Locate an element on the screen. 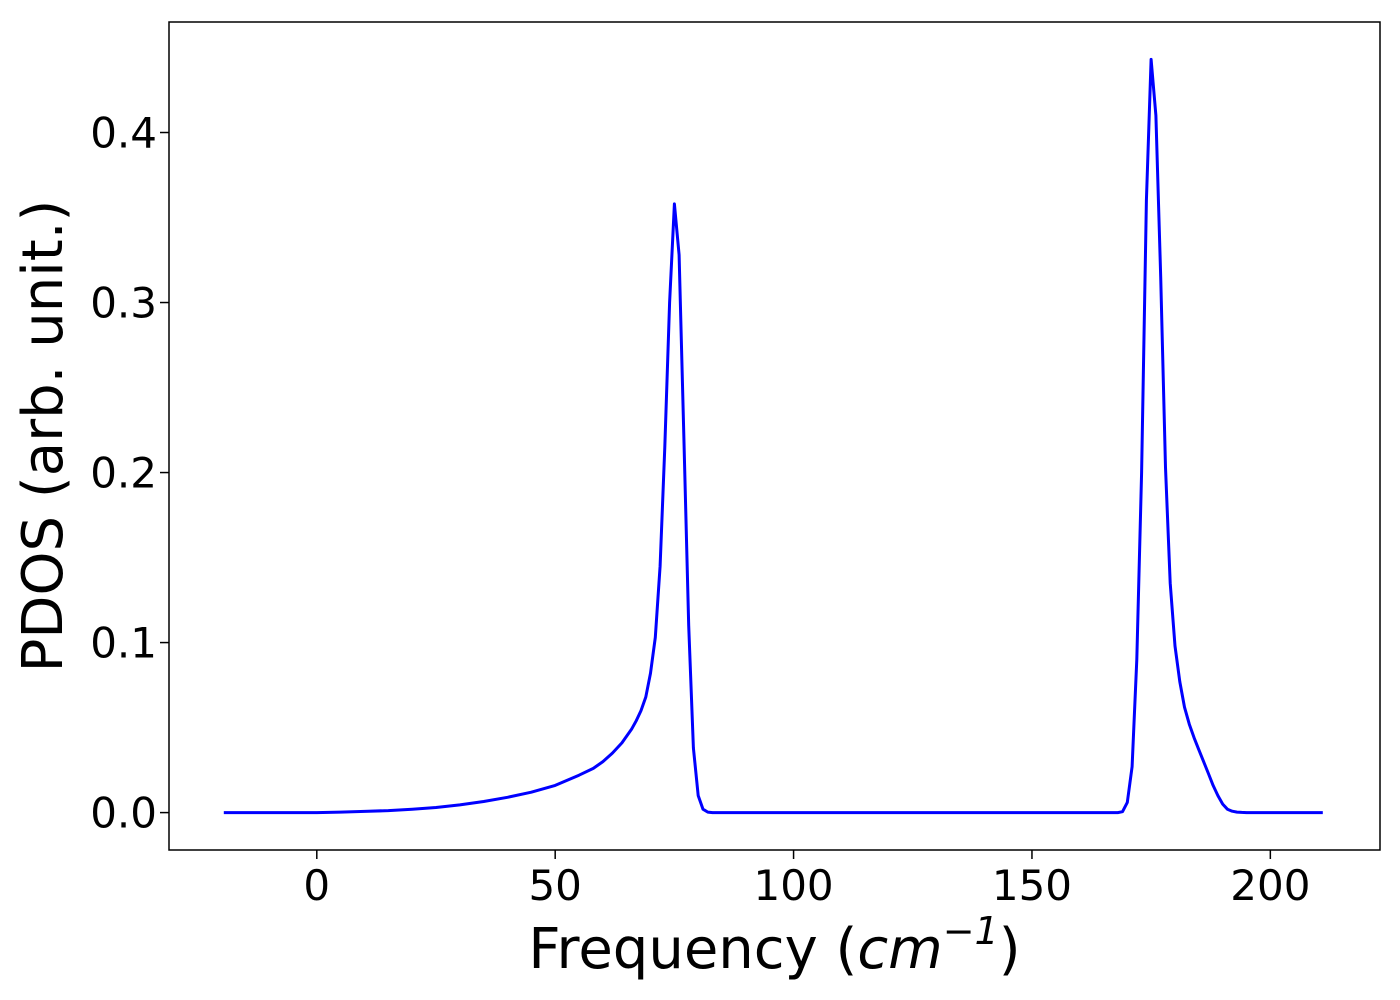  x-tick-label: 200 is located at coordinates (1270, 885).